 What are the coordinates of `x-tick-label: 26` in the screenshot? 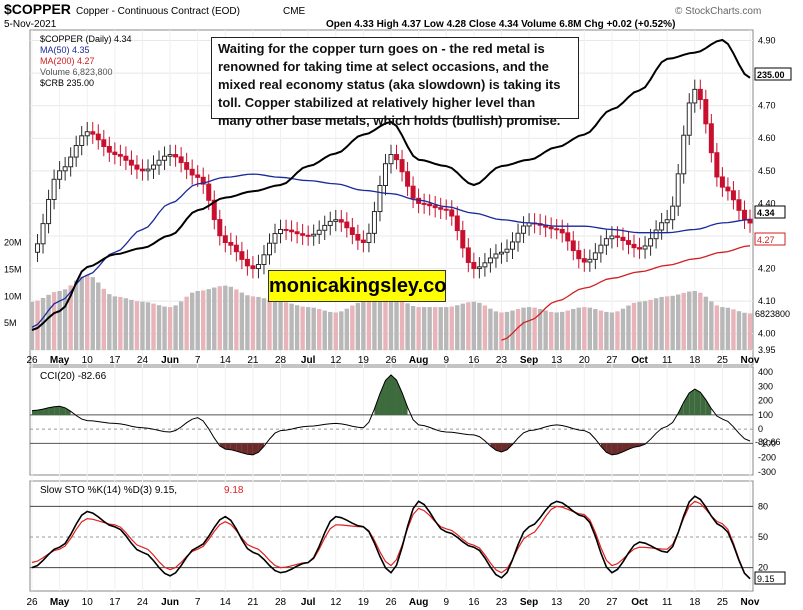 It's located at (32, 360).